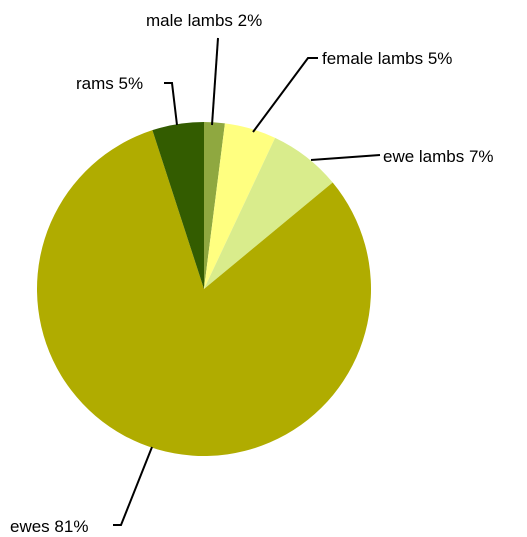  Describe the element at coordinates (240, 206) in the screenshot. I see `pie-slice-female-lambs` at that location.